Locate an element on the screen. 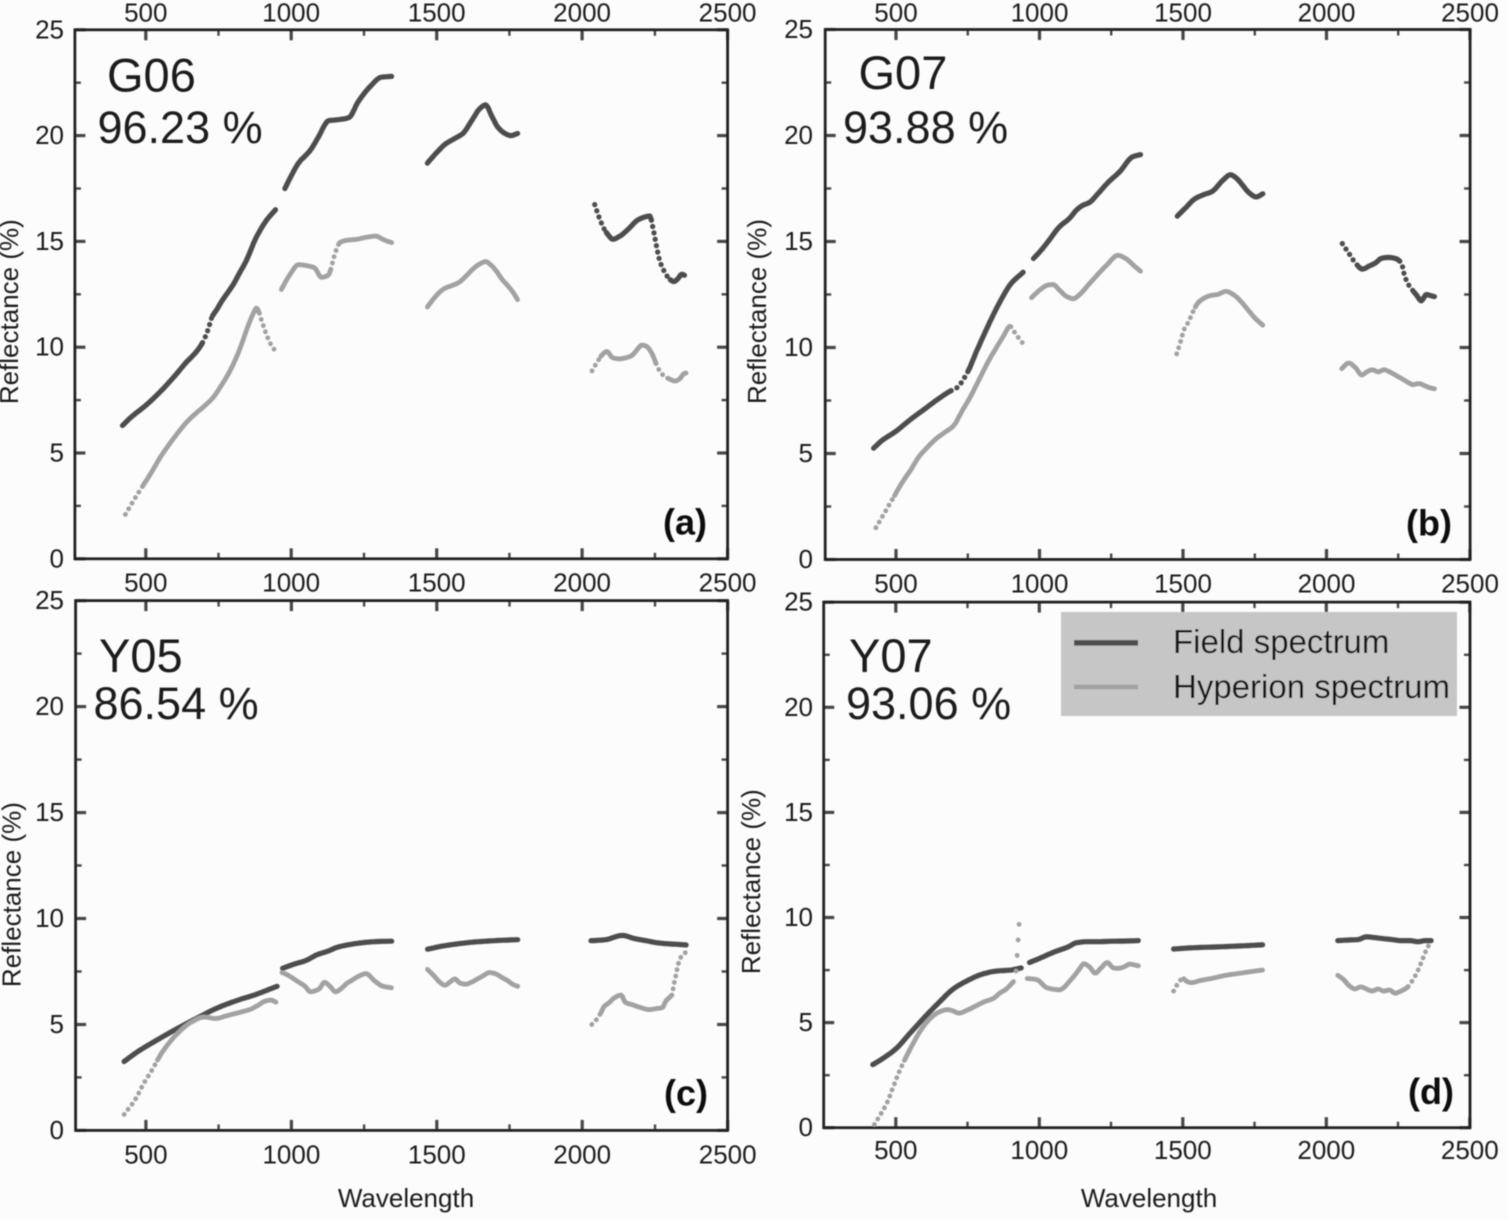  svg-text: Y05 is located at coordinates (141, 655).